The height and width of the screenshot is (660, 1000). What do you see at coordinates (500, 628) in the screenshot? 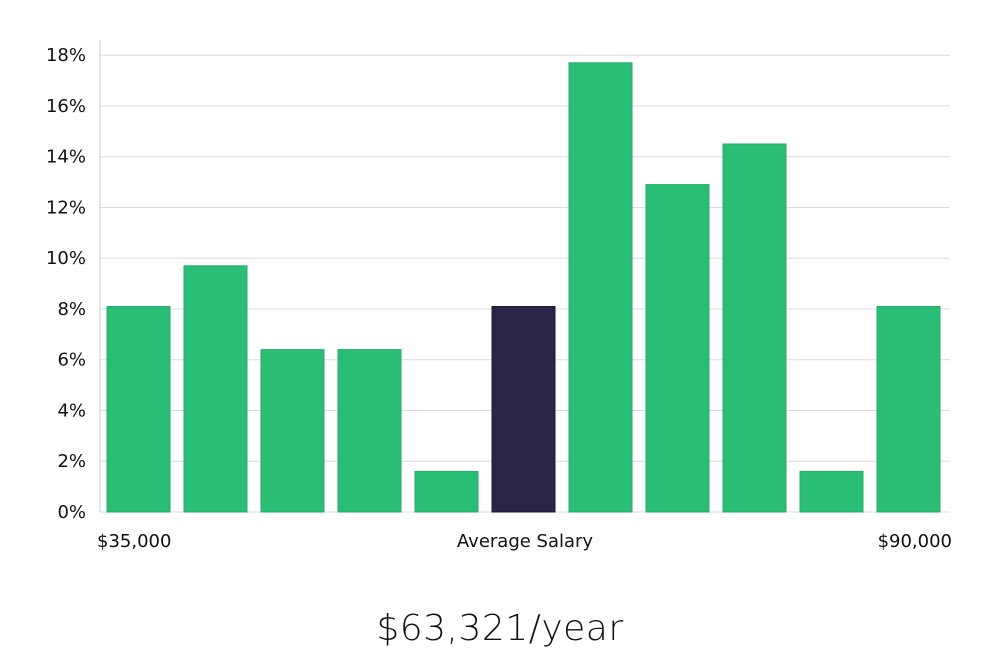
I see `average-salary-value: $63,321/year` at bounding box center [500, 628].